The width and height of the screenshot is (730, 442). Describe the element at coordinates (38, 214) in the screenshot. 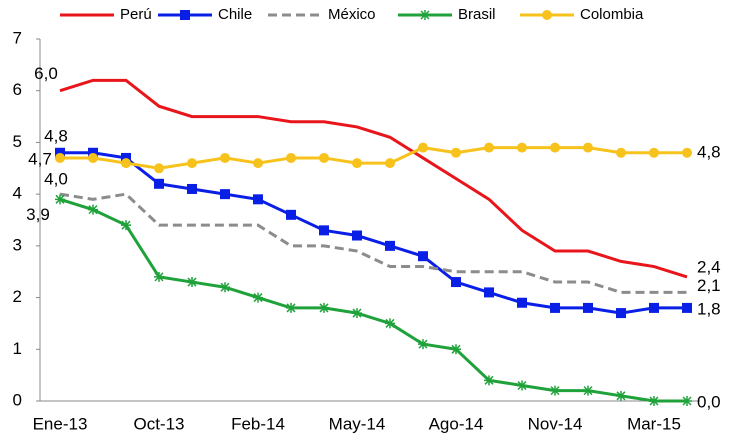

I see `data-label: 3,9` at that location.